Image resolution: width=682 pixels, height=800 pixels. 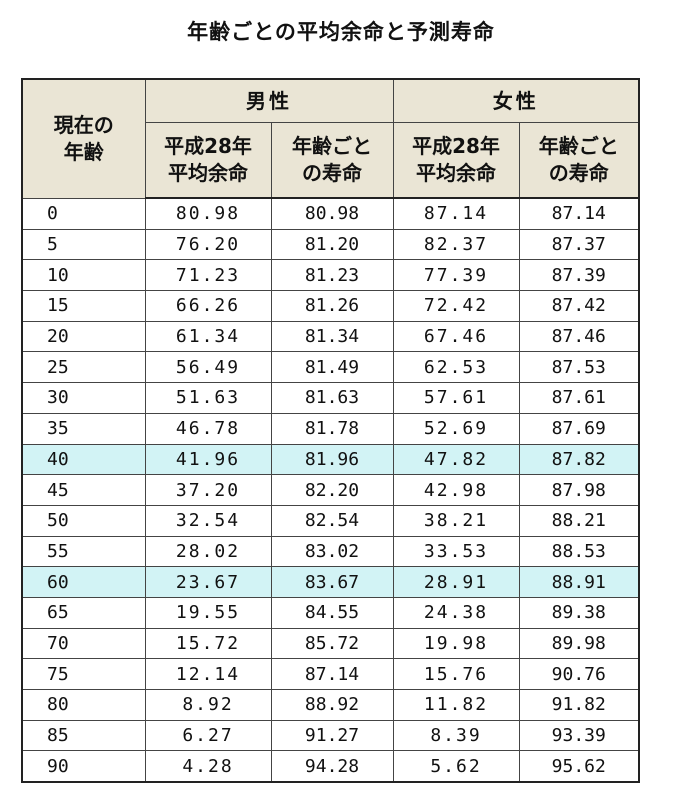 I want to click on female-avg-remaining-cell: 82.37, so click(x=456, y=244).